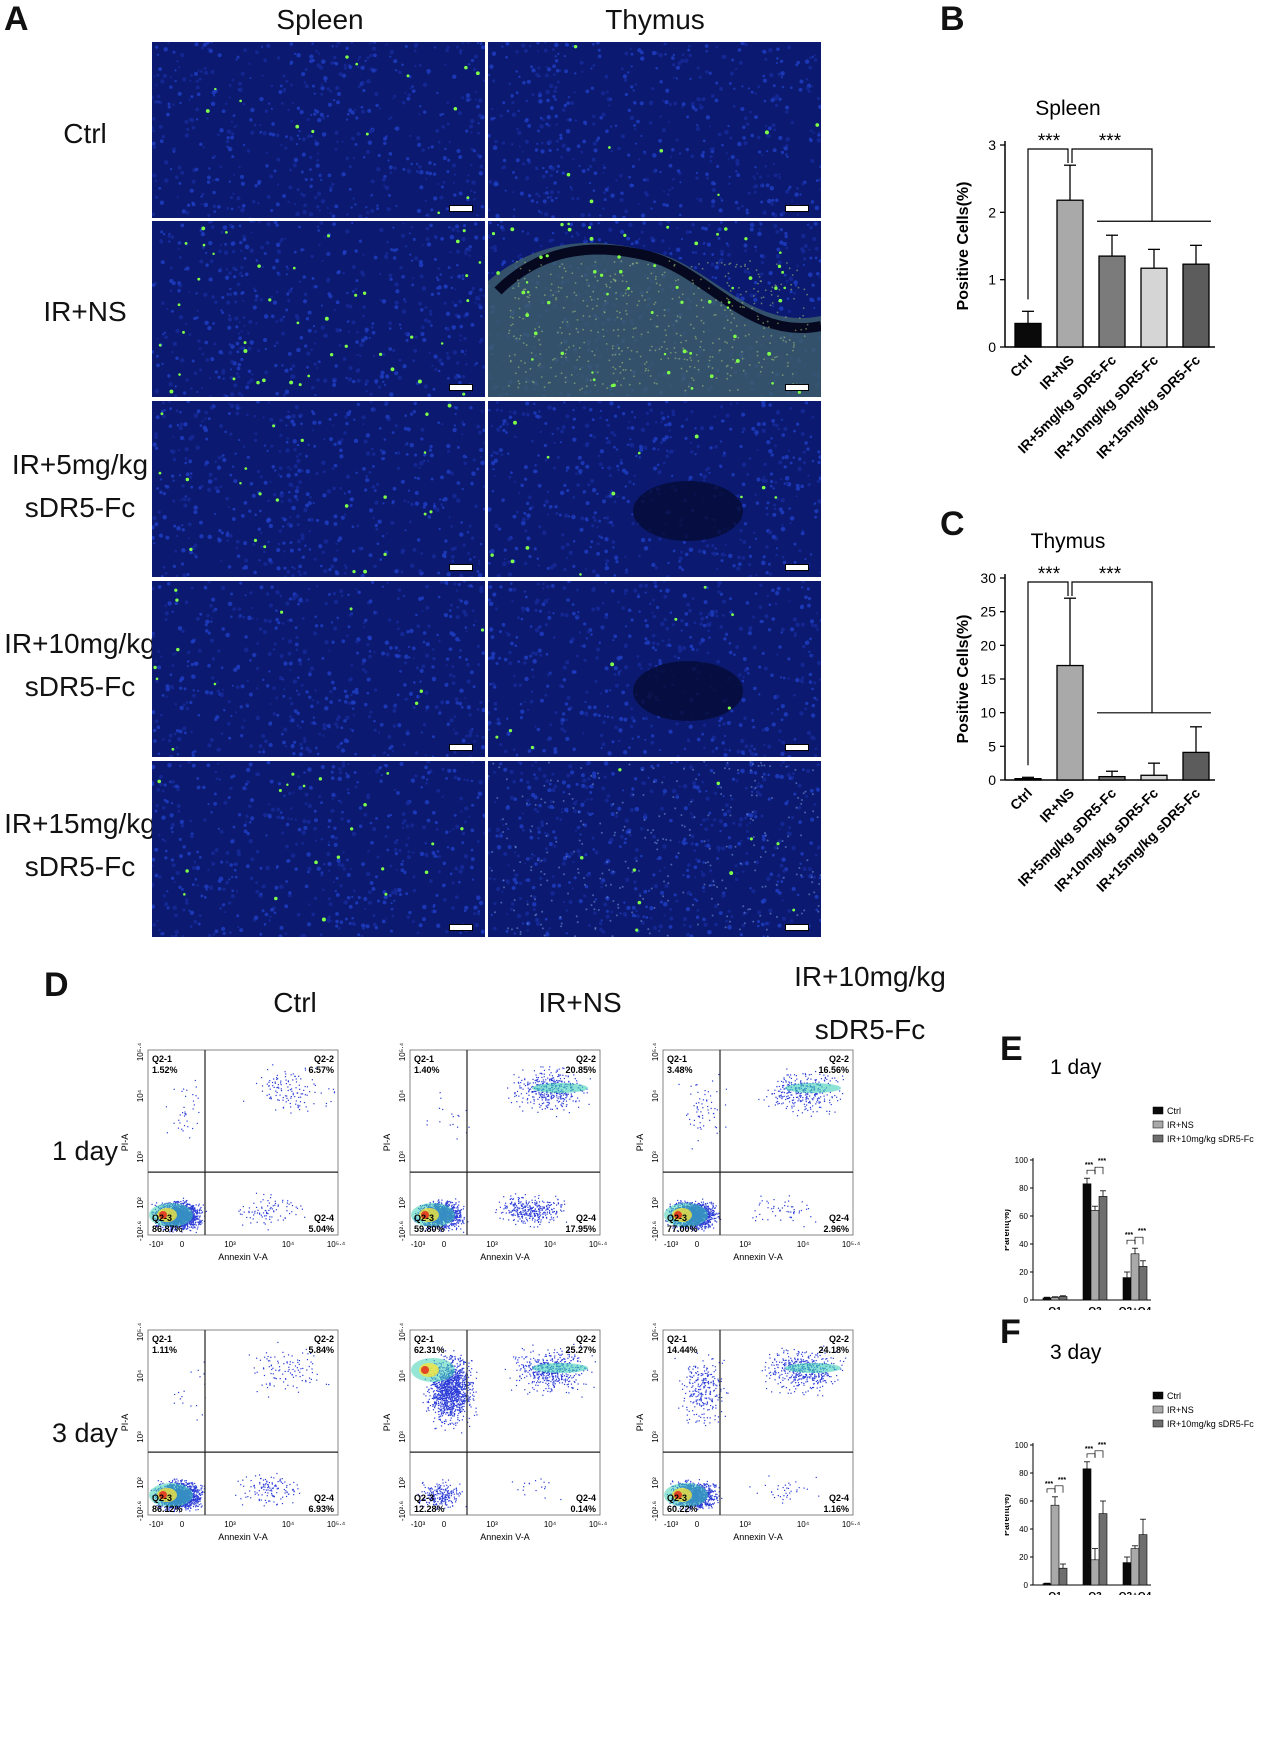 This screenshot has width=1285, height=1741. What do you see at coordinates (1023, 1272) in the screenshot?
I see `y-tick-label: 20` at bounding box center [1023, 1272].